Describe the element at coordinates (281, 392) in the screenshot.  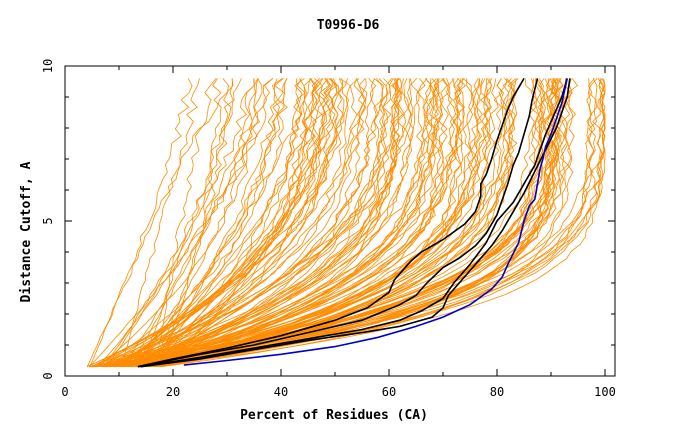
I see `x-tick-label: 40` at that location.